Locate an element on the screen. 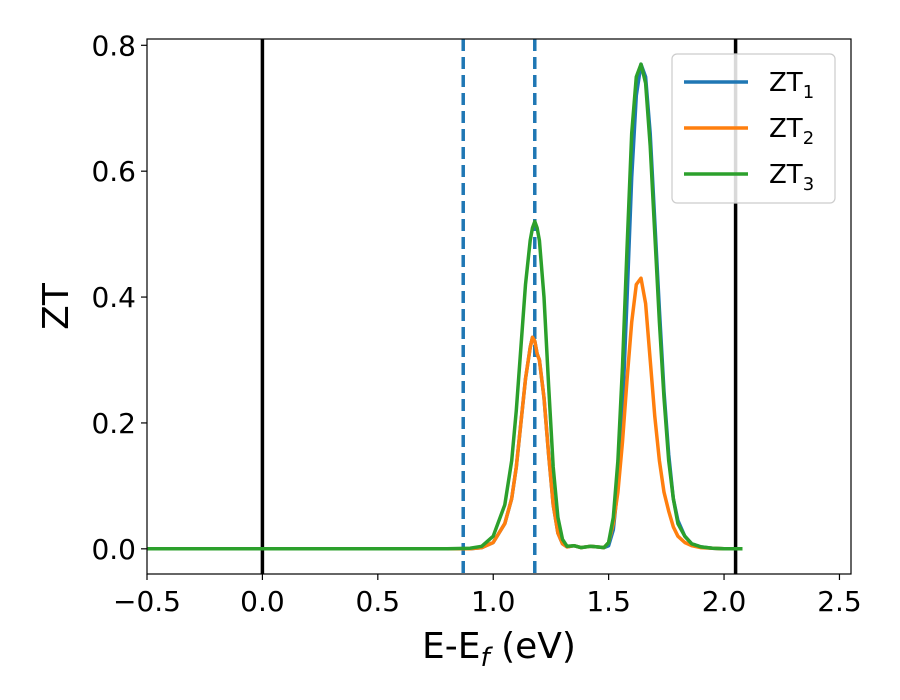 This screenshot has height=700, width=900. x-axis-label-main: E-E is located at coordinates (451, 646).